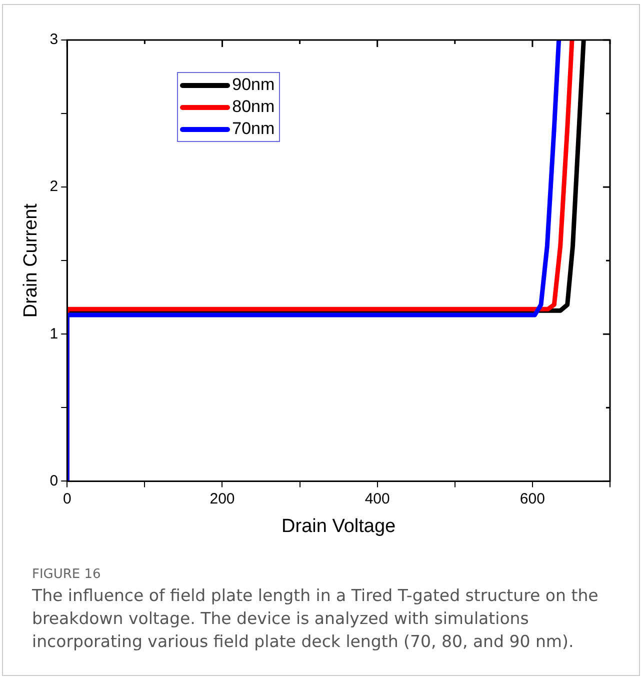  I want to click on legend-label: 90nm, so click(253, 85).